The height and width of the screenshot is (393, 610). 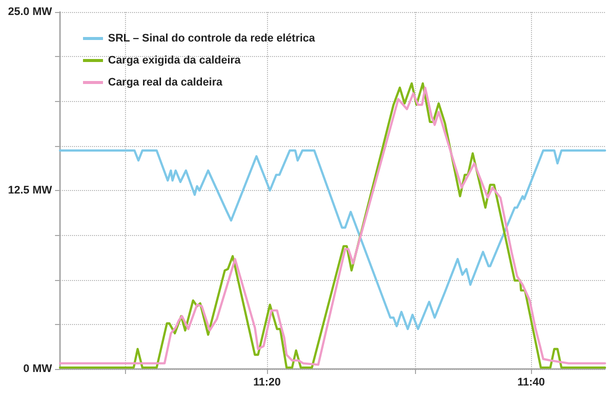 What do you see at coordinates (175, 60) in the screenshot?
I see `legend-label: Carga exigida da caldeira` at bounding box center [175, 60].